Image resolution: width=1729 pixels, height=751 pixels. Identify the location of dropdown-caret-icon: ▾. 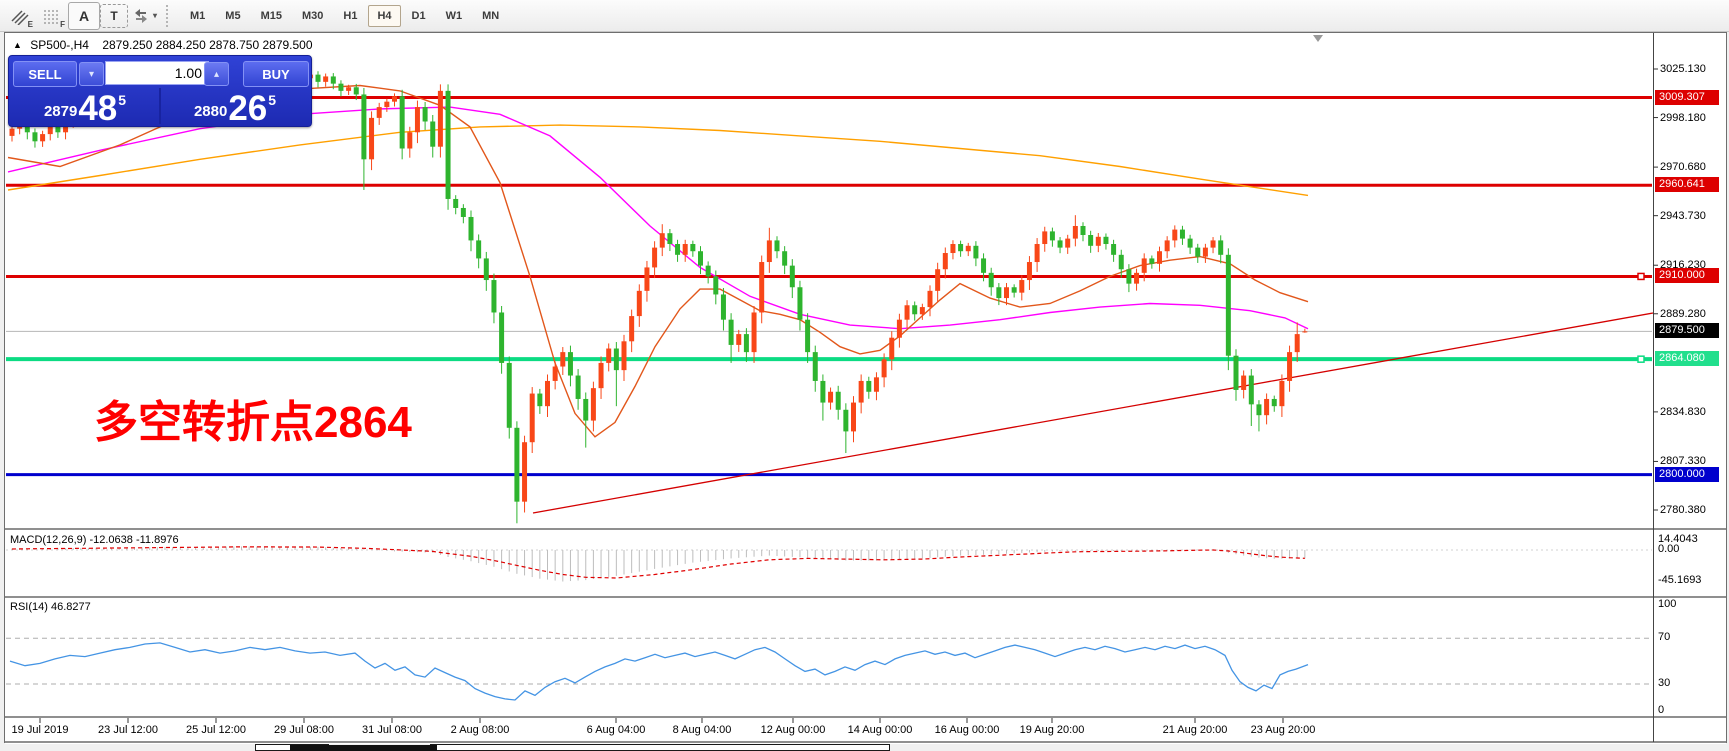
(154, 15).